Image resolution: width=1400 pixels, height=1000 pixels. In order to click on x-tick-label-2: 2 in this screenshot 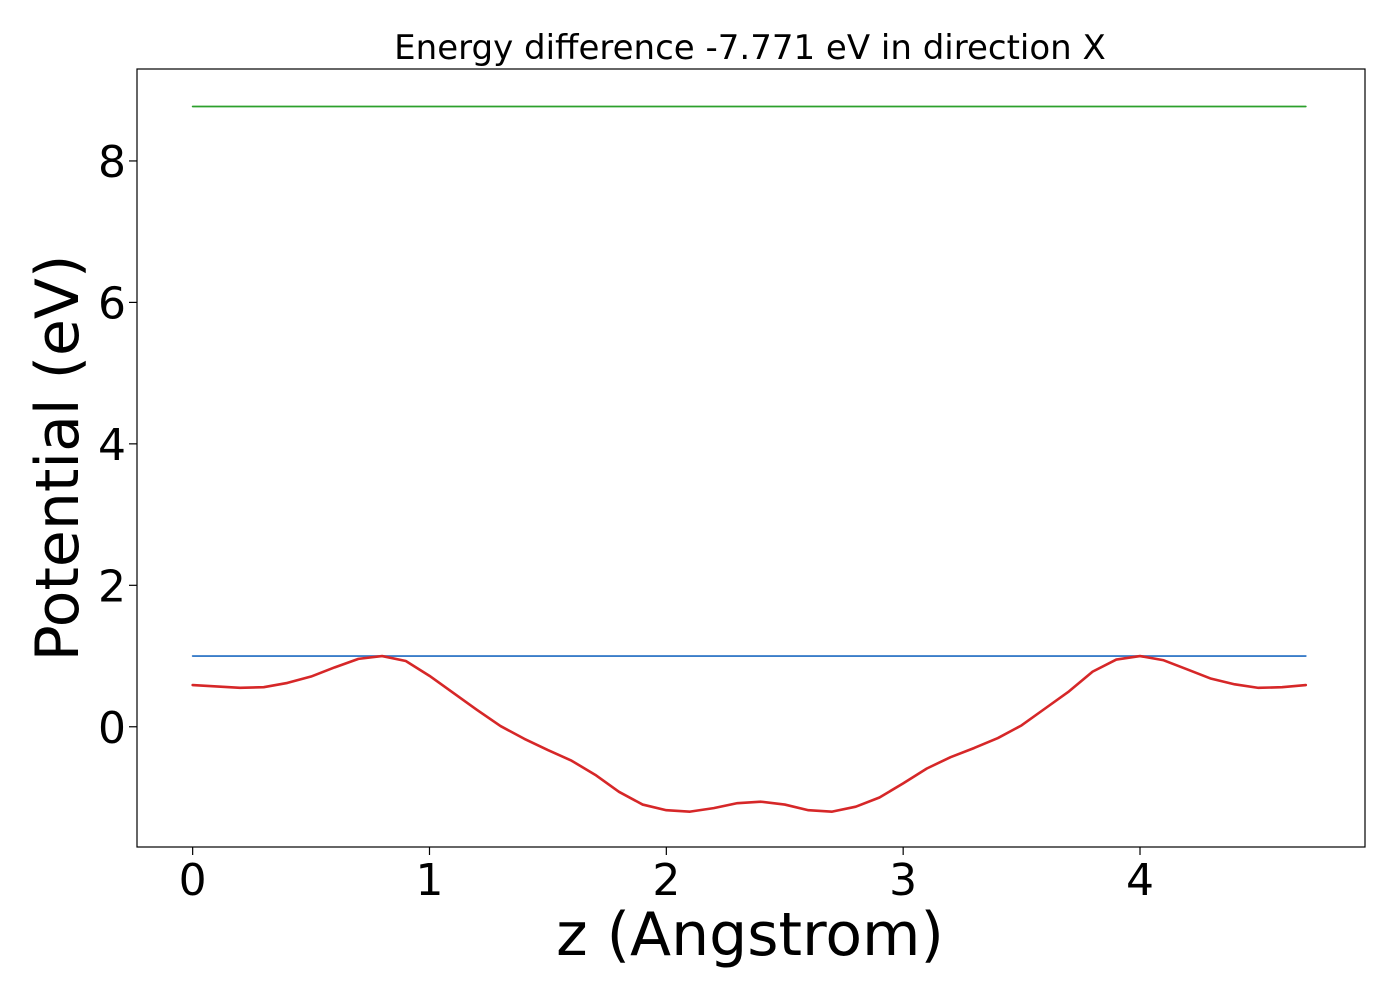, I will do `click(666, 880)`.